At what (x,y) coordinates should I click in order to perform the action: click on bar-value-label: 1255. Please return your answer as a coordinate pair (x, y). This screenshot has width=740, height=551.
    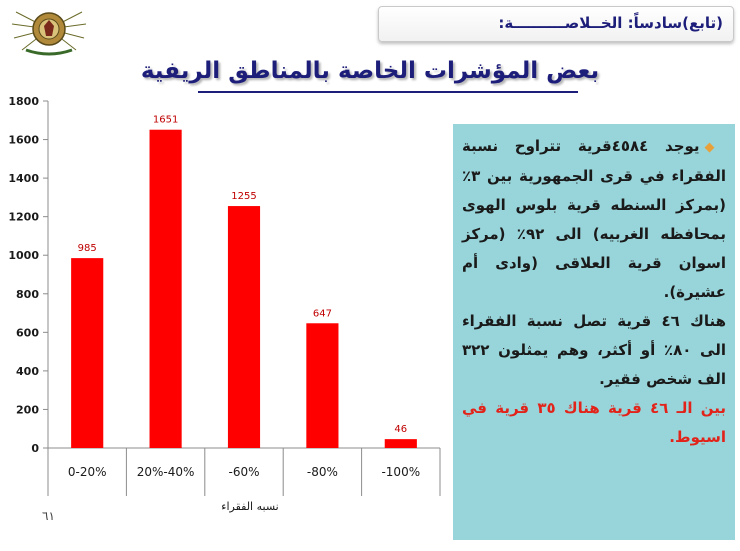
    Looking at the image, I should click on (243, 196).